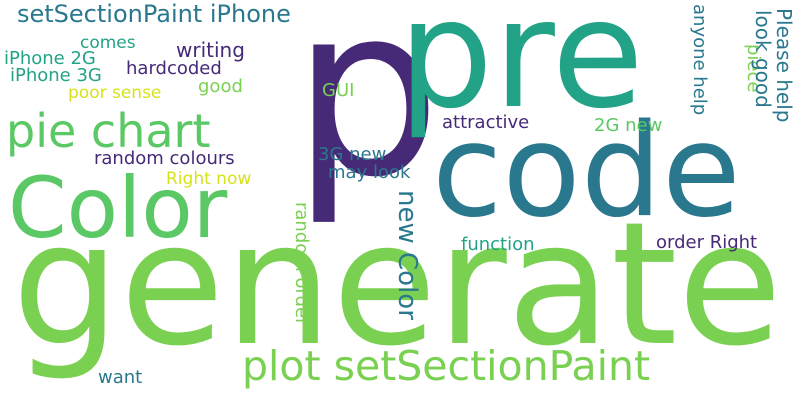  What do you see at coordinates (56, 75) in the screenshot?
I see `word-iphone-3g: iPhone 3G` at bounding box center [56, 75].